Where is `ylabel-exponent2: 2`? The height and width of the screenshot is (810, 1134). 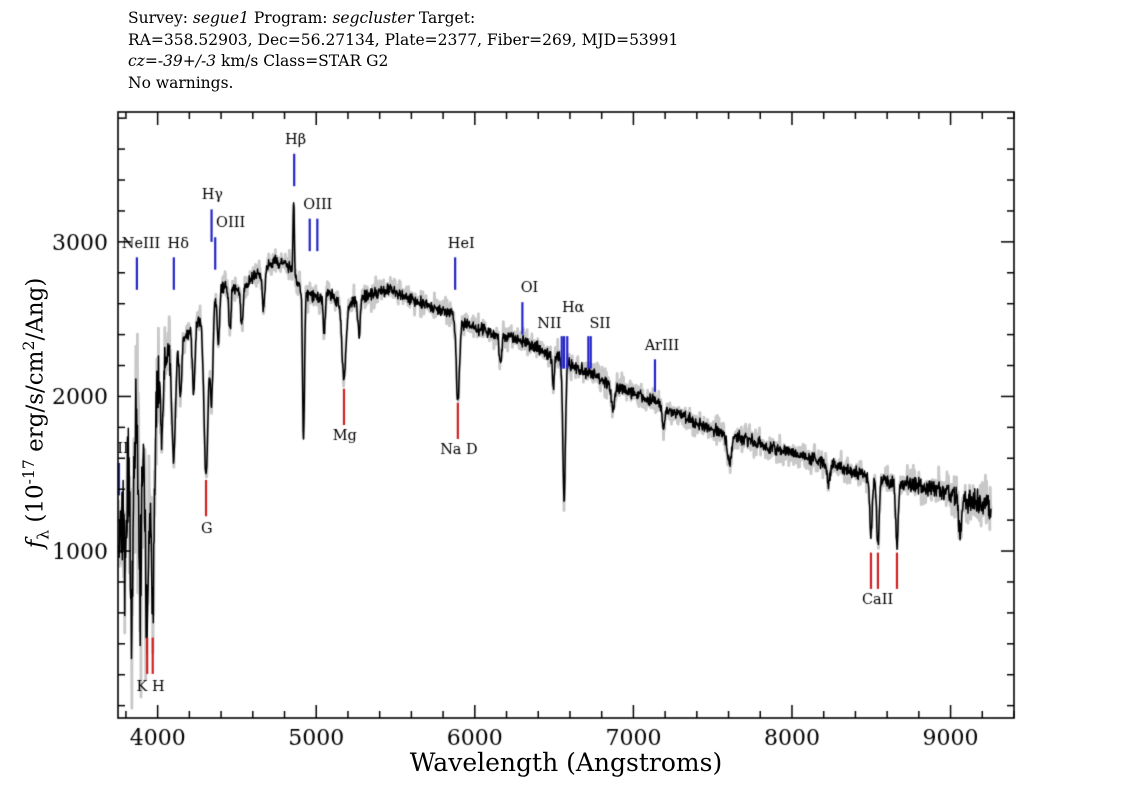 ylabel-exponent2: 2 is located at coordinates (28, 345).